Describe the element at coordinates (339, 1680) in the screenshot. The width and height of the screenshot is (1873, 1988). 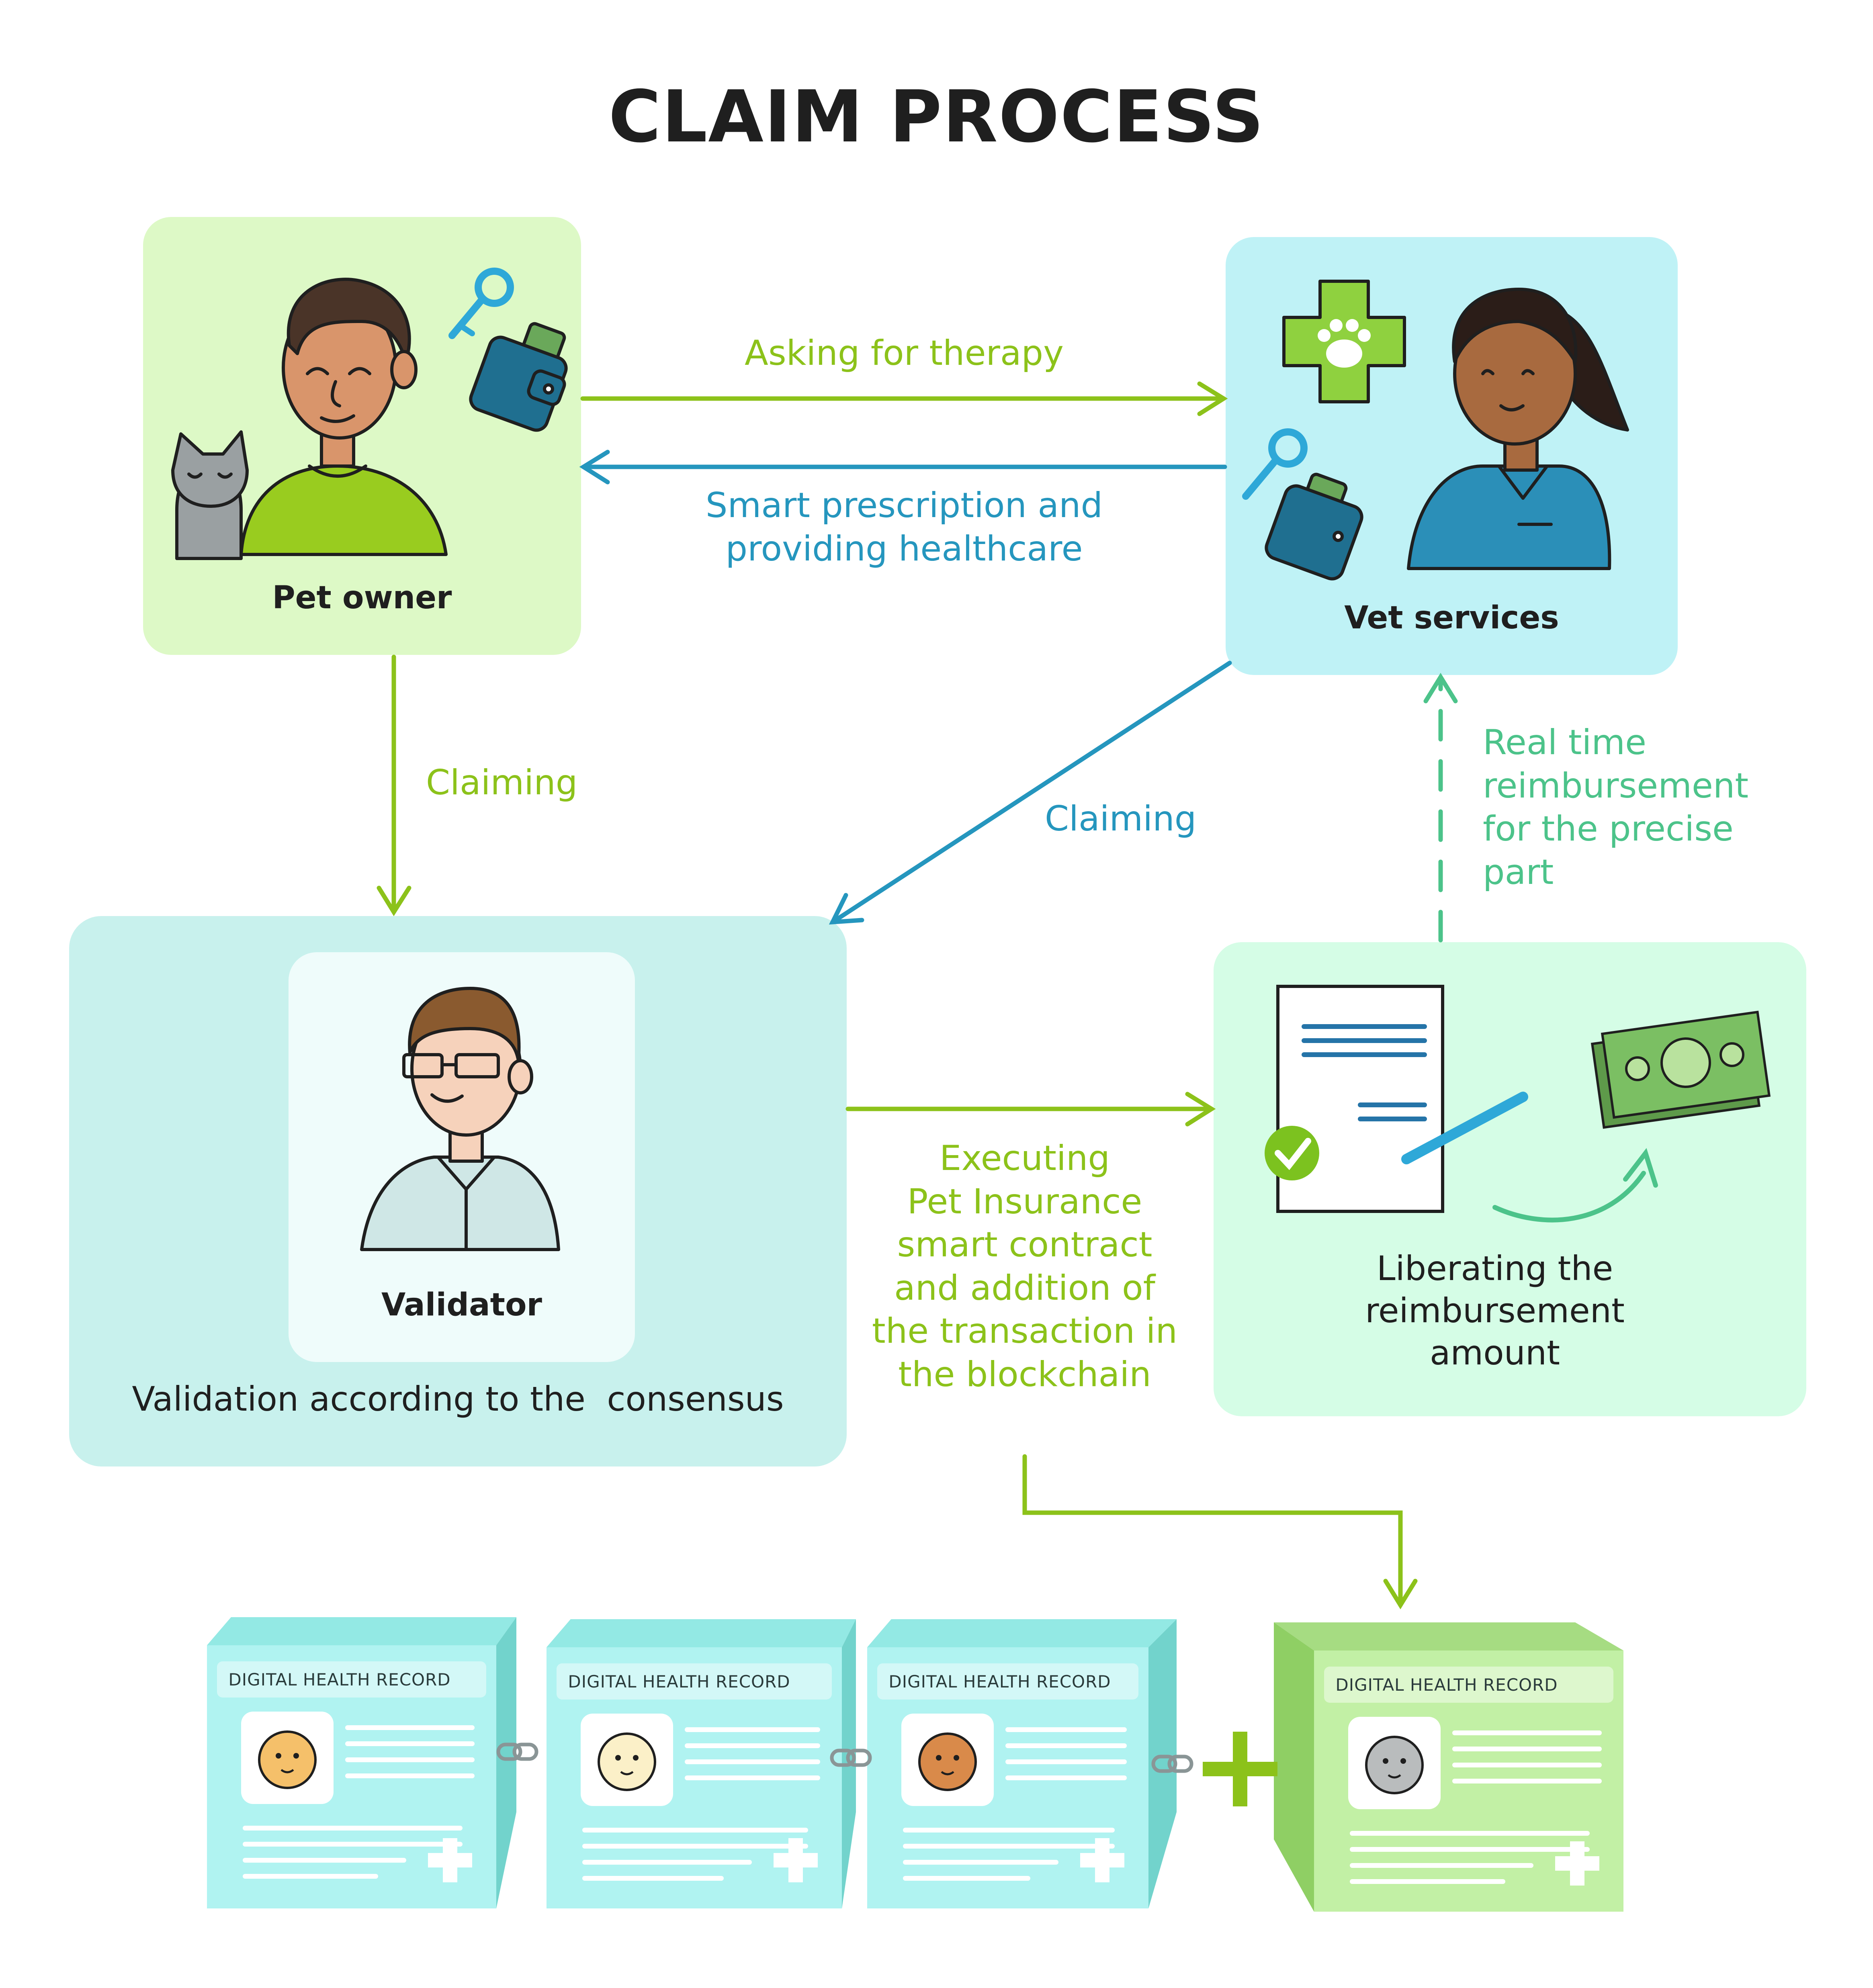
I see `block-1-header: DIGITAL HEALTH RECORD` at that location.